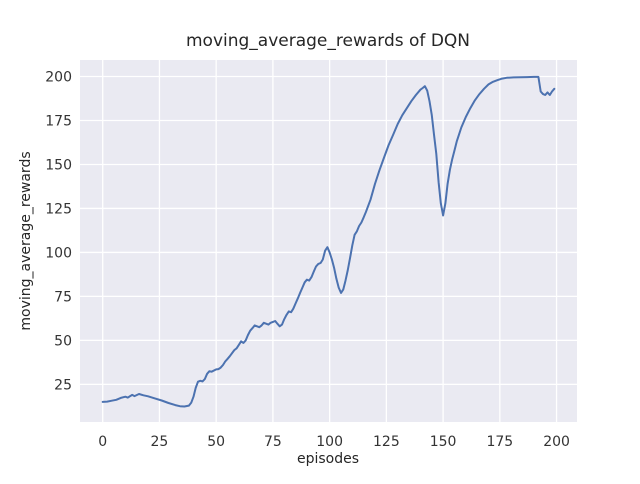 This screenshot has height=484, width=640. What do you see at coordinates (58, 209) in the screenshot?
I see `y-tick-label: 125` at bounding box center [58, 209].